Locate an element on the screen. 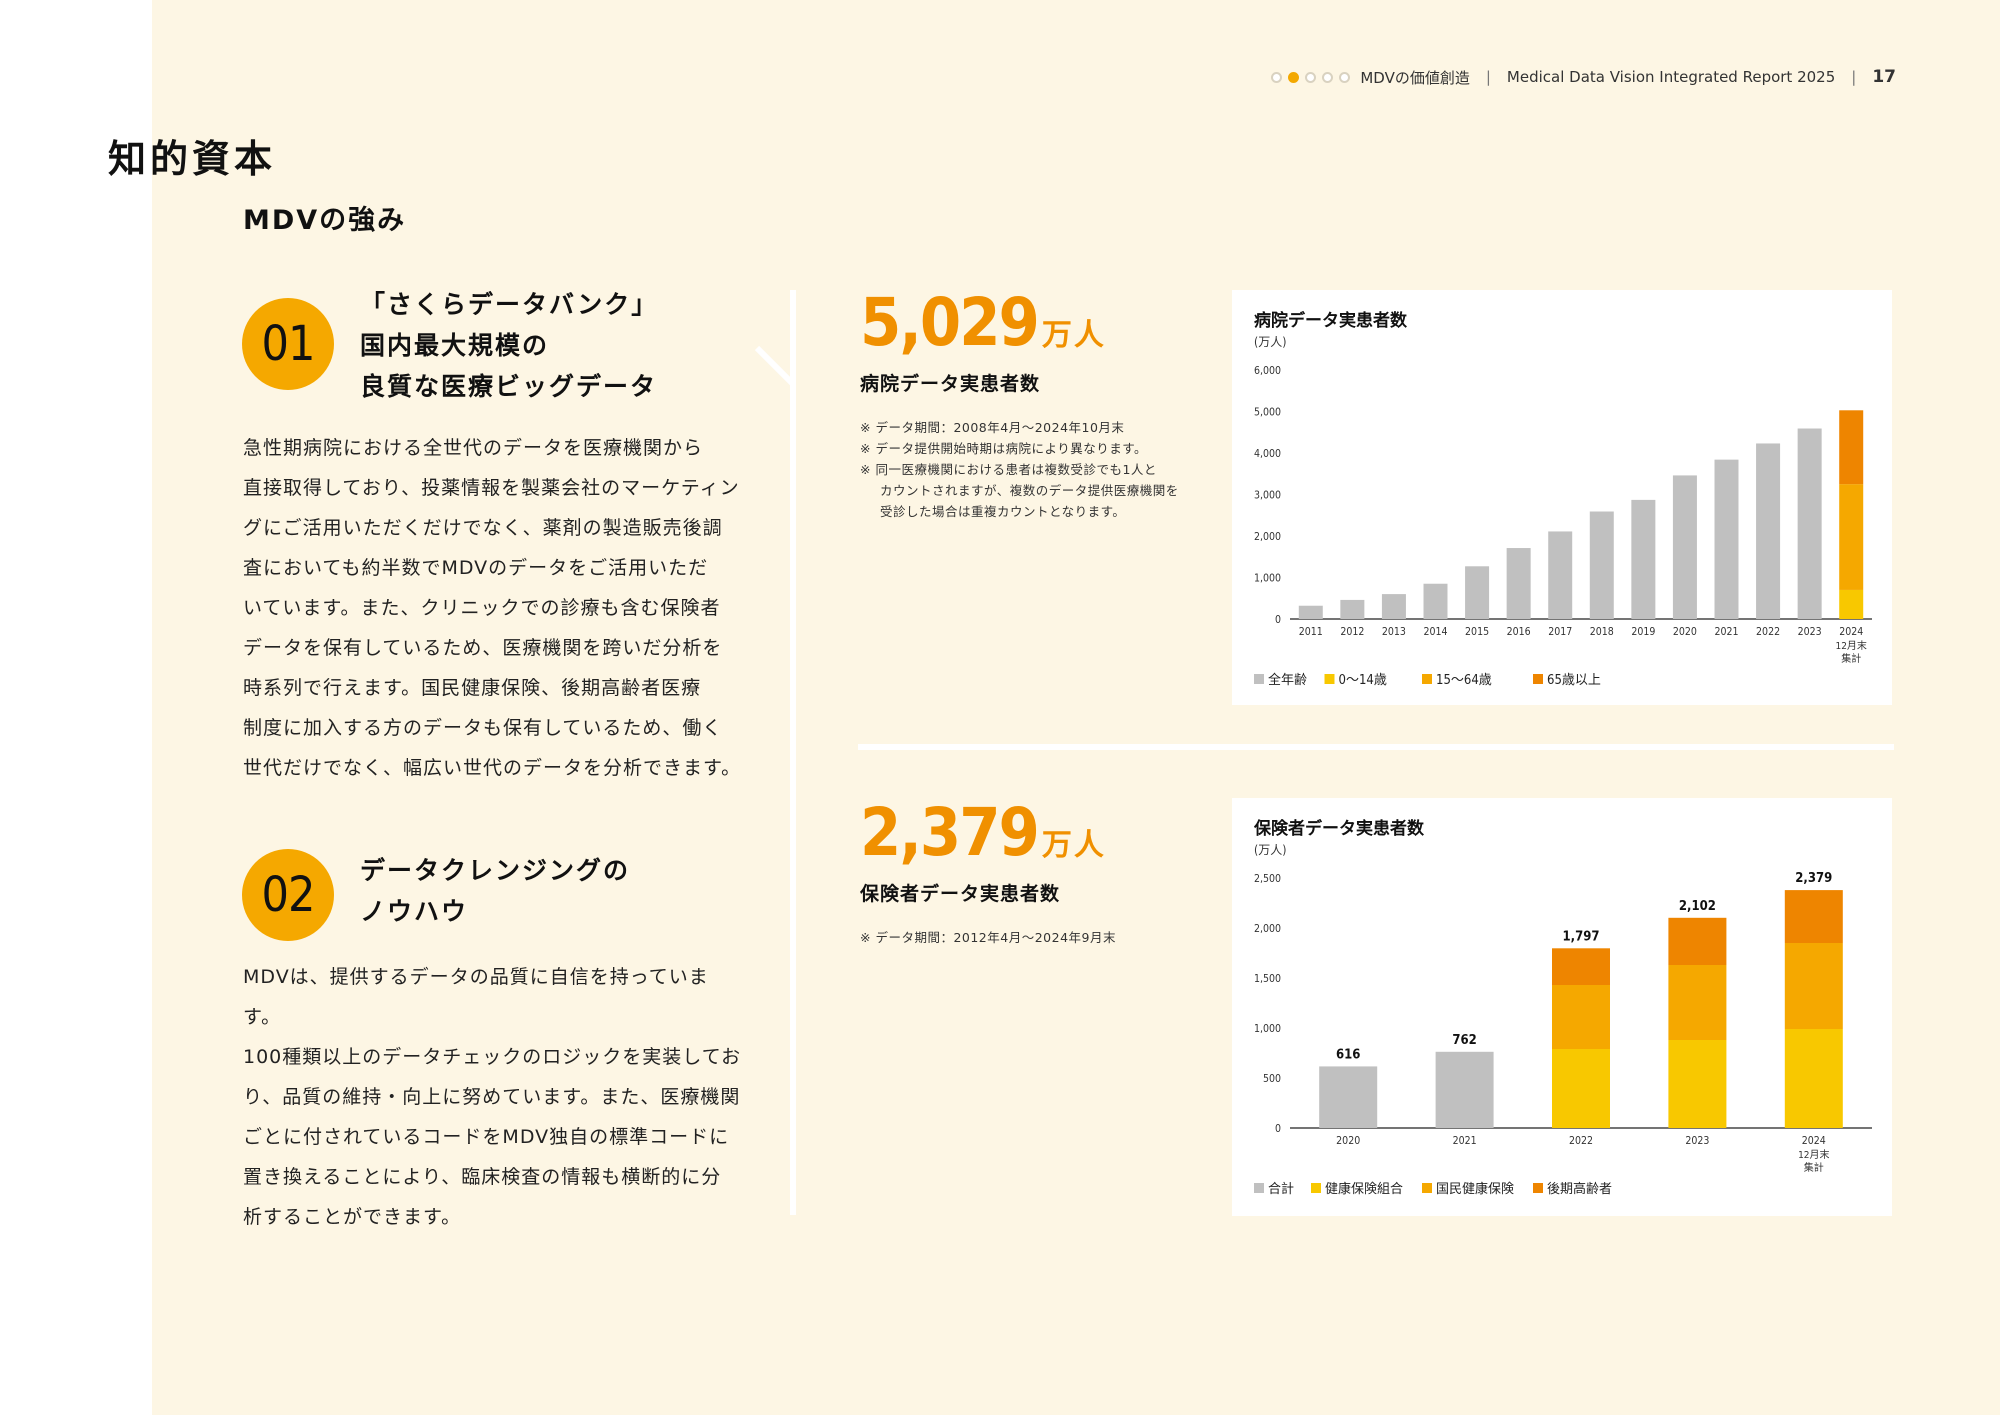  legend-label: 65歳以上 is located at coordinates (1574, 680).